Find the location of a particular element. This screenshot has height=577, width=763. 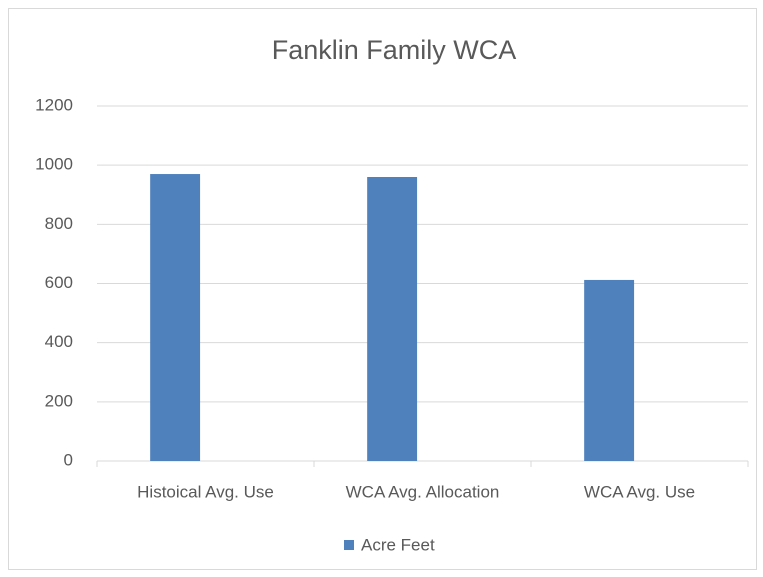

x-tick-label: WCA Avg. Use is located at coordinates (639, 491).